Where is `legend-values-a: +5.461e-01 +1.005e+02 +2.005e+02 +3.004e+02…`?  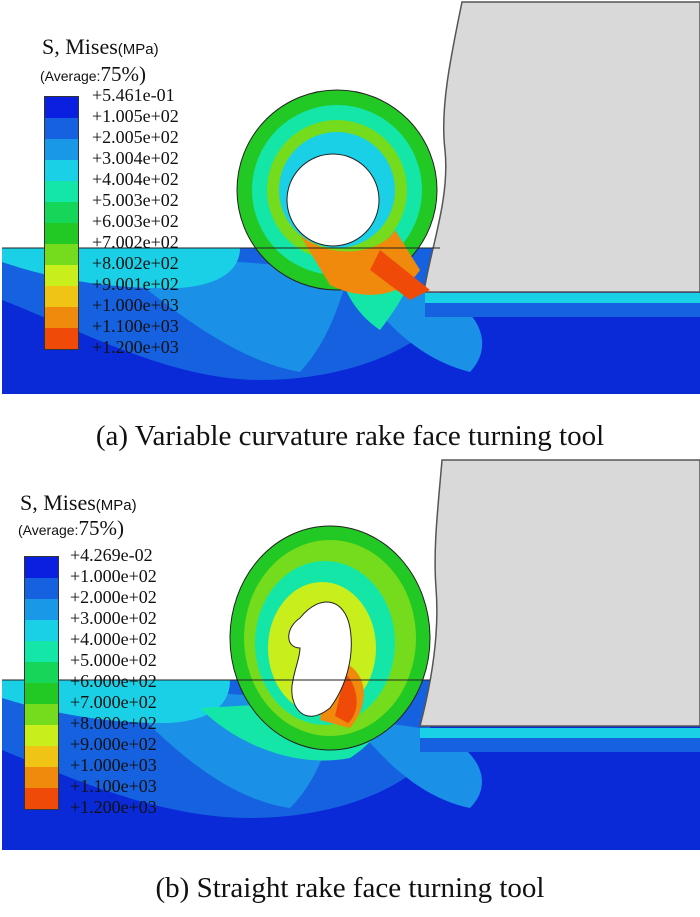 legend-values-a: +5.461e-01 +1.005e+02 +2.005e+02 +3.004e+02… is located at coordinates (135, 221).